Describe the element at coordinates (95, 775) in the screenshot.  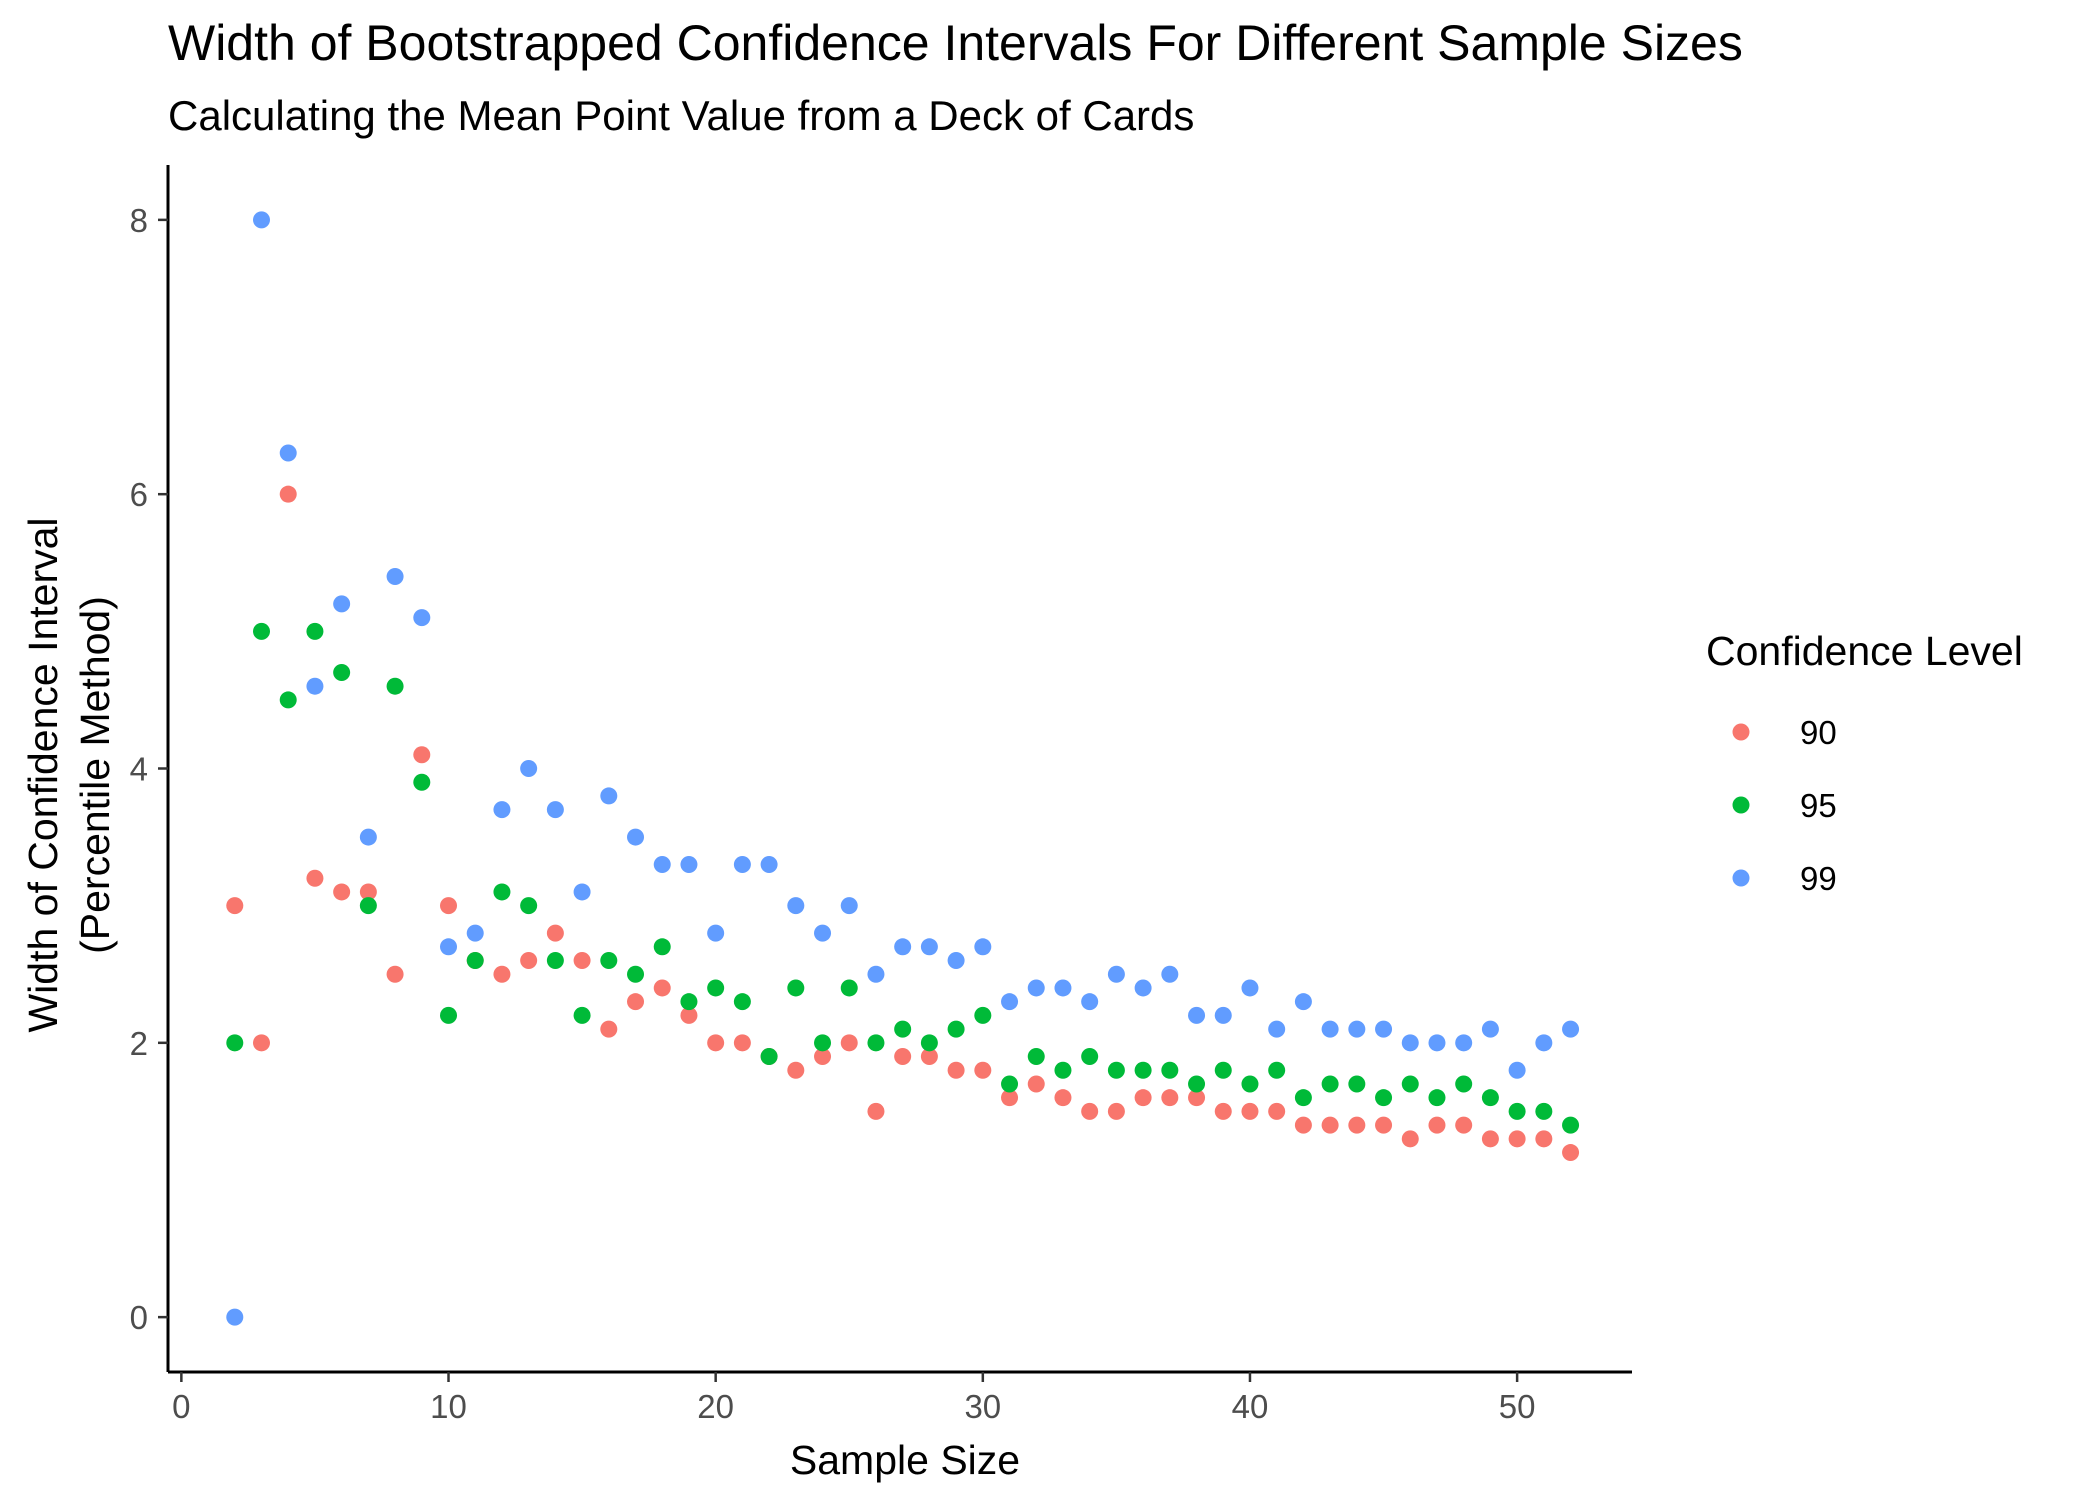
I see `y-axis-title-line-2: (Percentile Method)` at that location.